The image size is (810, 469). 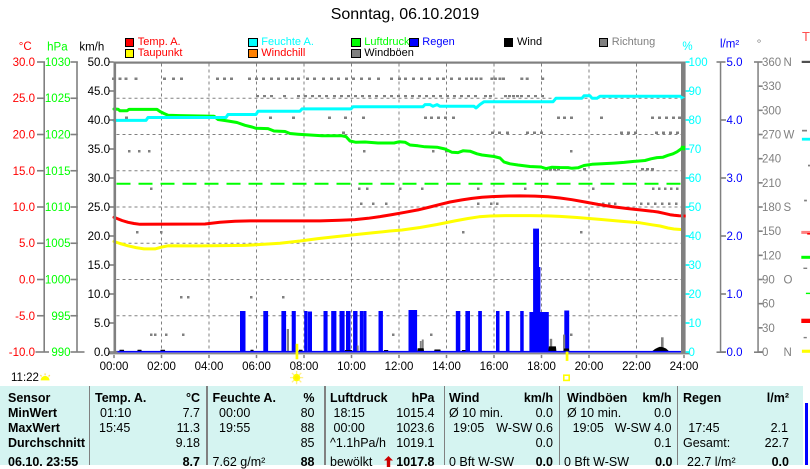 I want to click on svg-text: 70, so click(x=695, y=150).